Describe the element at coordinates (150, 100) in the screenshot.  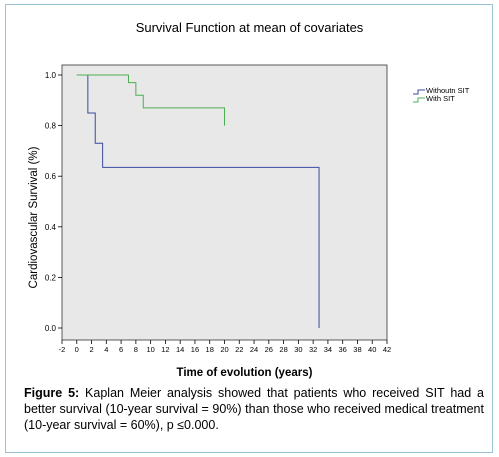
I see `series-line-with-sit` at that location.